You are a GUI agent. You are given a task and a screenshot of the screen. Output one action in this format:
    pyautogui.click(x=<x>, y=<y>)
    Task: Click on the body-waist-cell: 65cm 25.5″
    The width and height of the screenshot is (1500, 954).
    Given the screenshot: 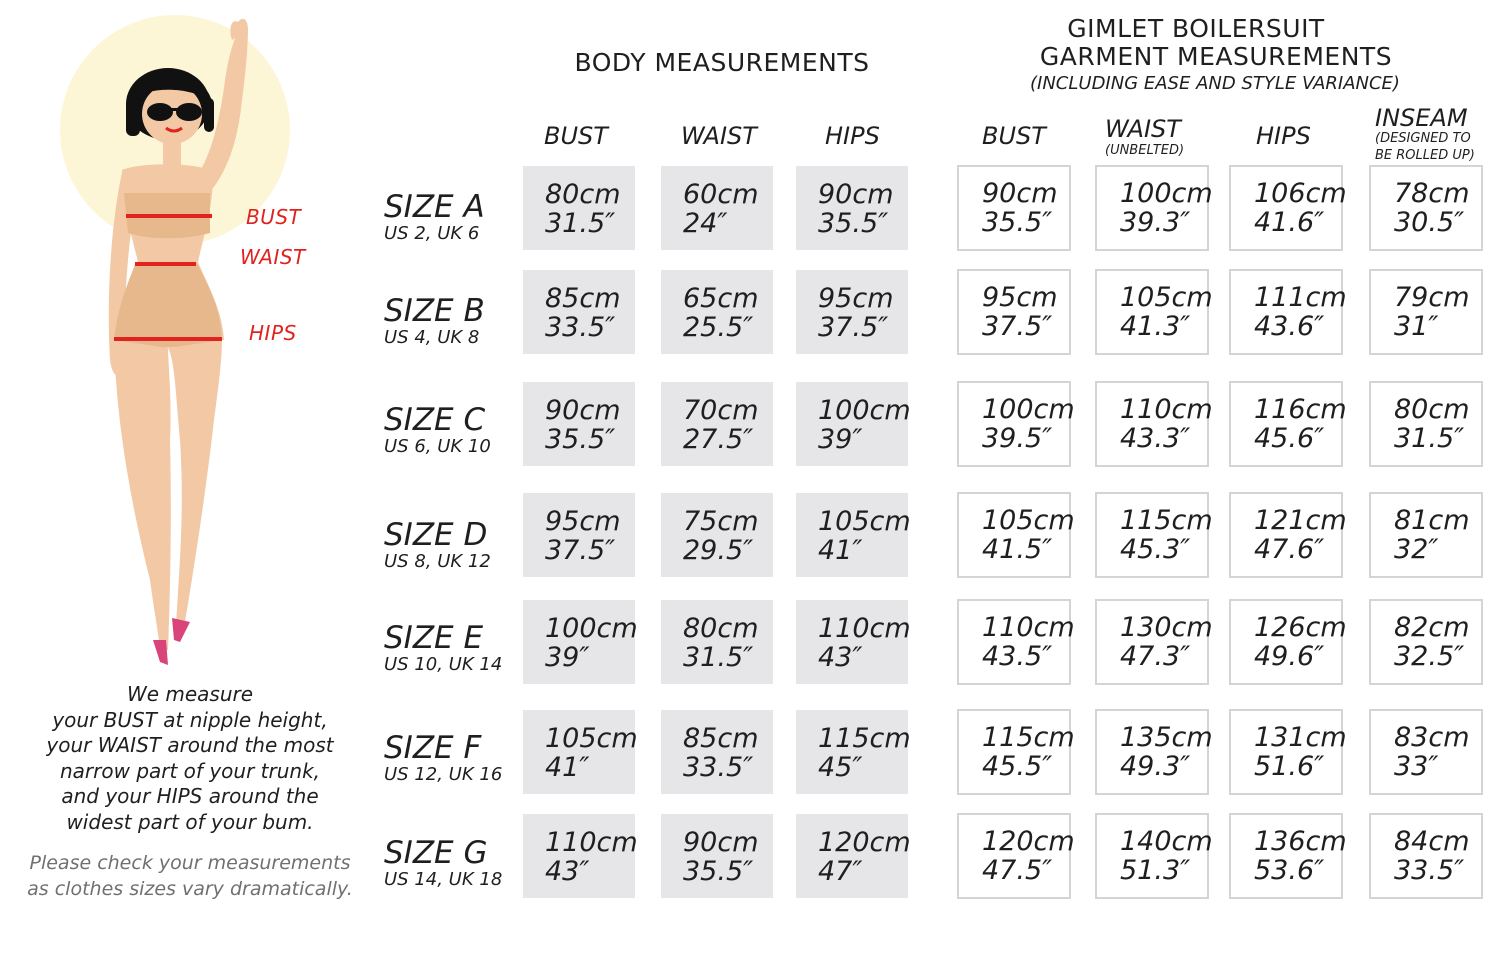 What is the action you would take?
    pyautogui.click(x=717, y=312)
    